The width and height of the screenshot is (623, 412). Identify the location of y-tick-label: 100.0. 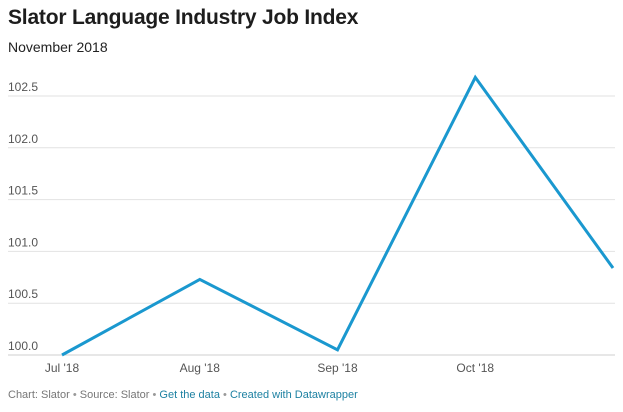
(23, 346).